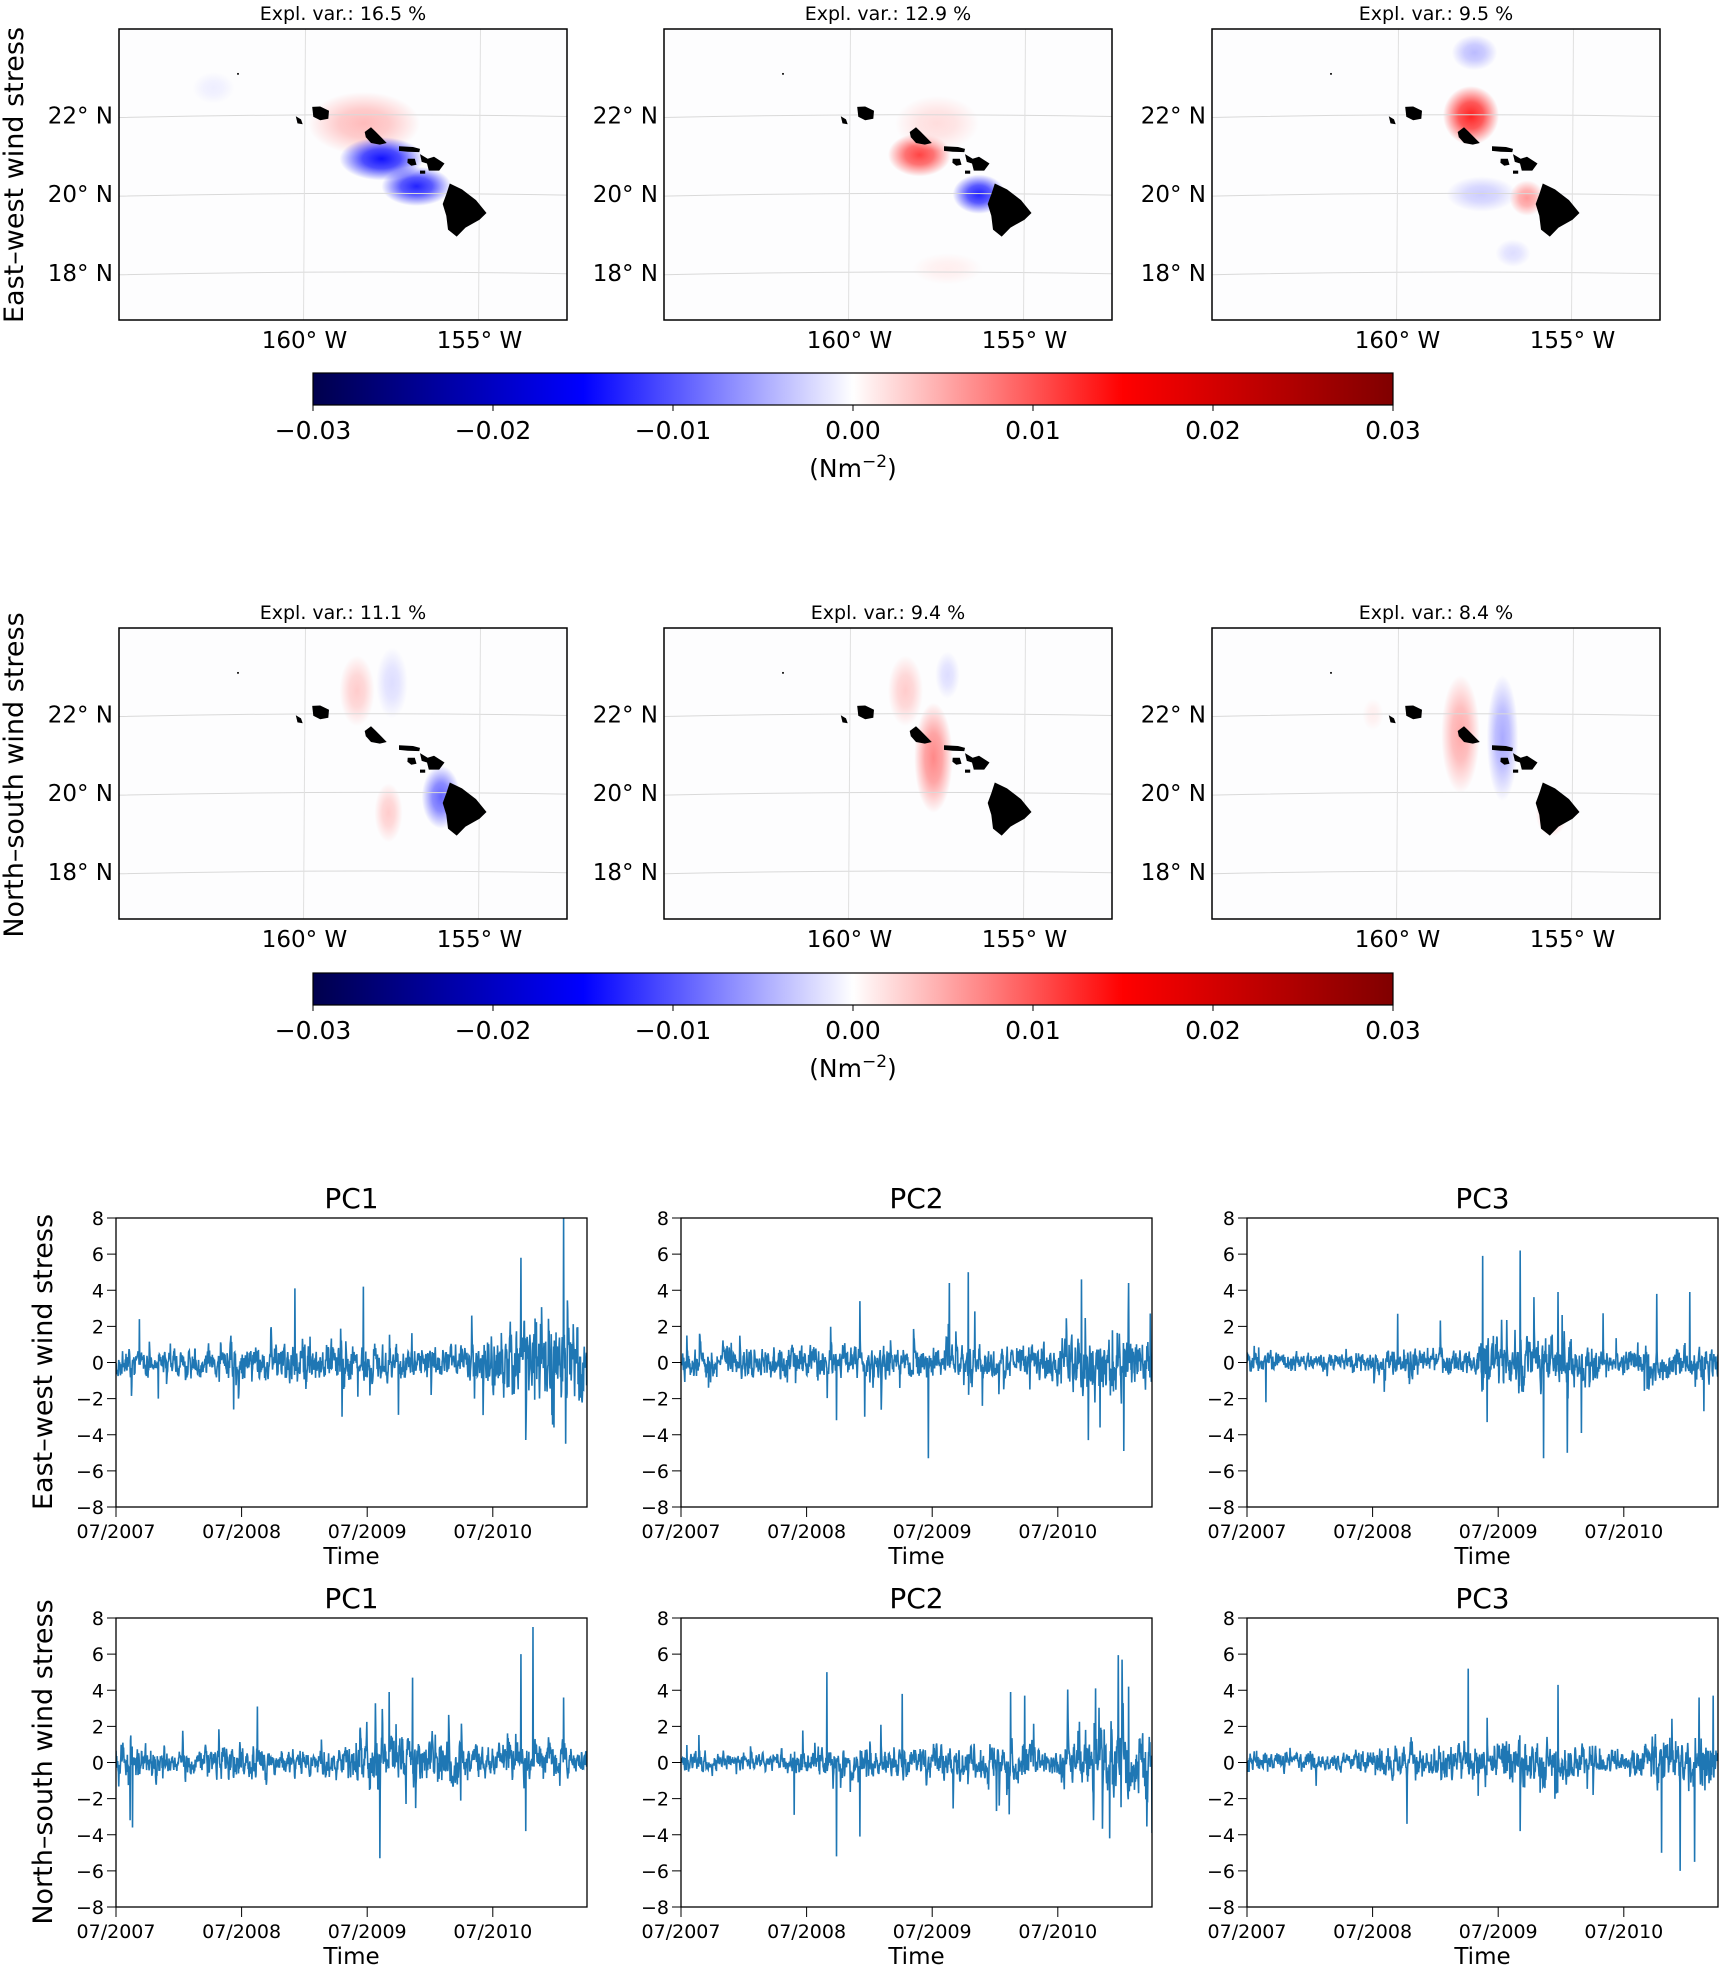 This screenshot has width=1721, height=1969. I want to click on map-title: Expl. var.: 16.5 %, so click(343, 14).